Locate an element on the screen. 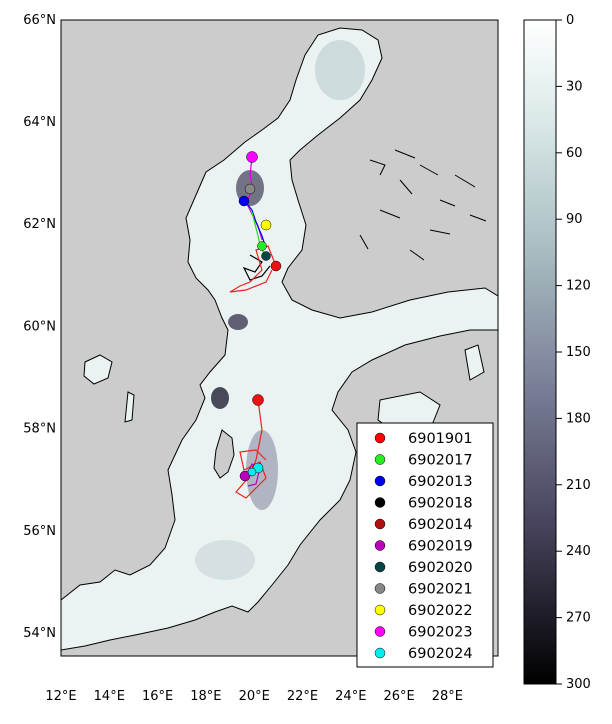 The height and width of the screenshot is (724, 612). legend-label: 6901901 is located at coordinates (440, 439).